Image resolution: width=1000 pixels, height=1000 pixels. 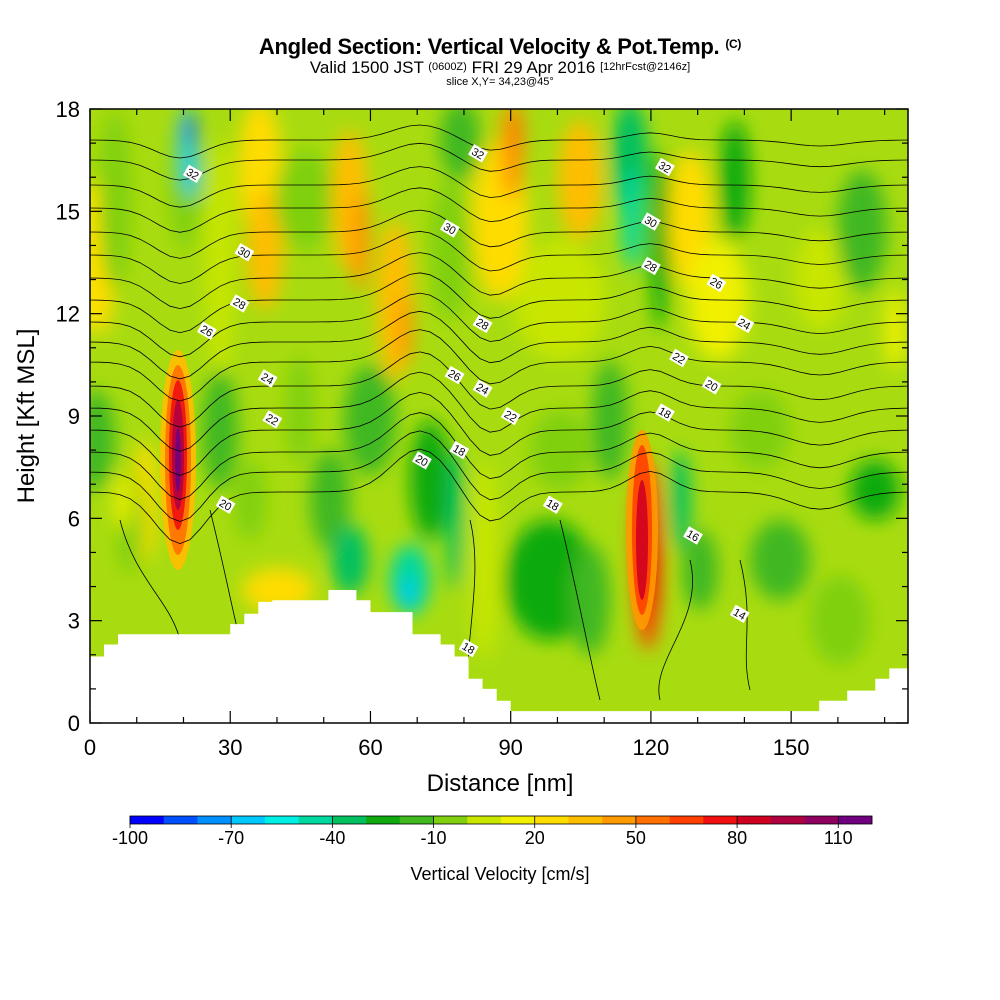 I want to click on contour-label: 16, so click(x=693, y=535).